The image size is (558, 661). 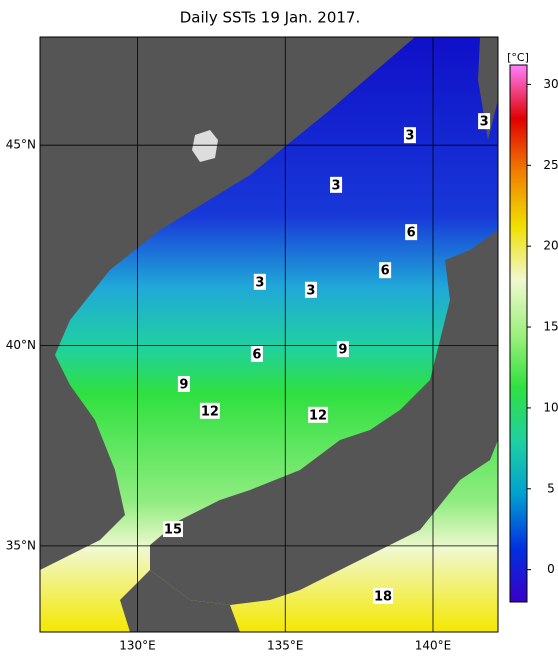 I want to click on contour-label: 18, so click(x=383, y=596).